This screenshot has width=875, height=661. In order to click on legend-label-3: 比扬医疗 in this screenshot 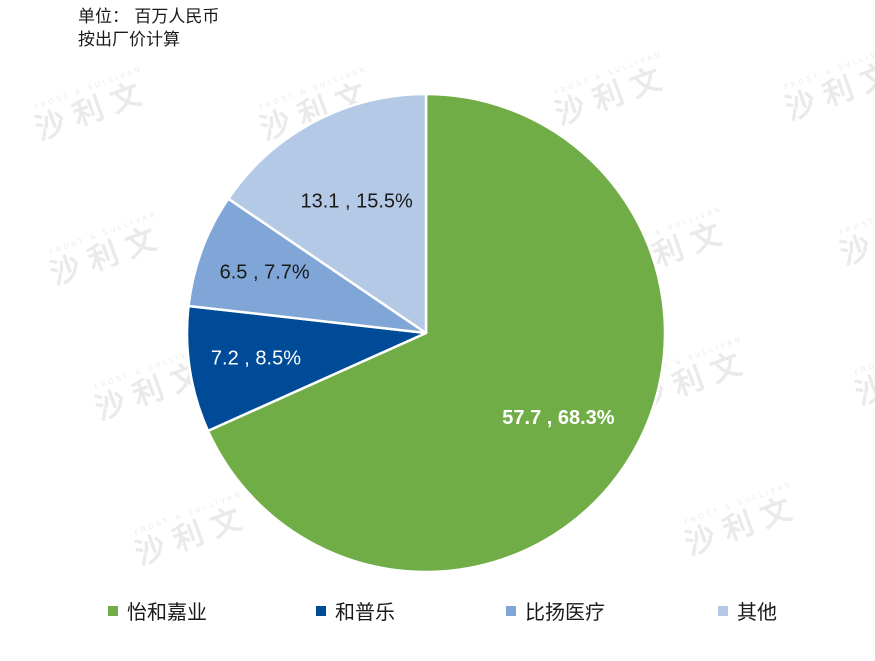, I will do `click(565, 612)`.